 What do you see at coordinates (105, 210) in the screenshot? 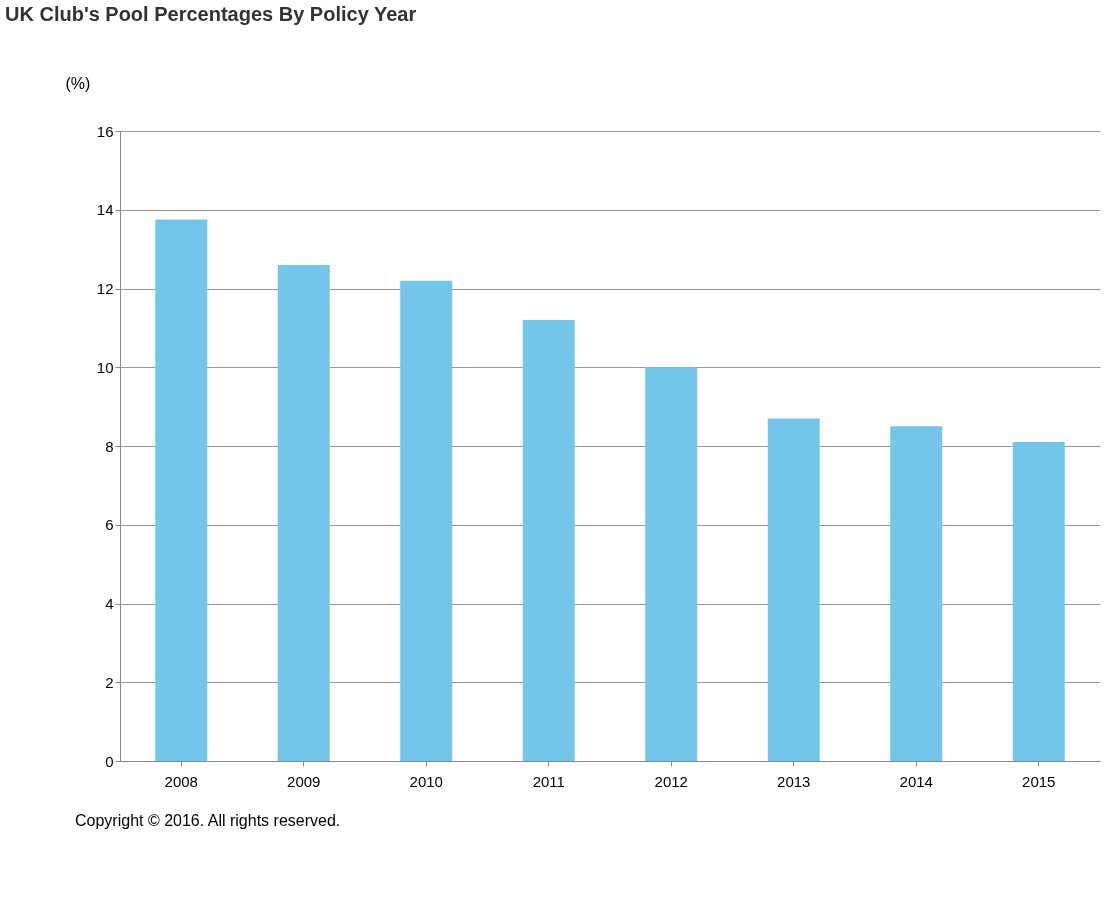
I see `y-tick-label: 14` at bounding box center [105, 210].